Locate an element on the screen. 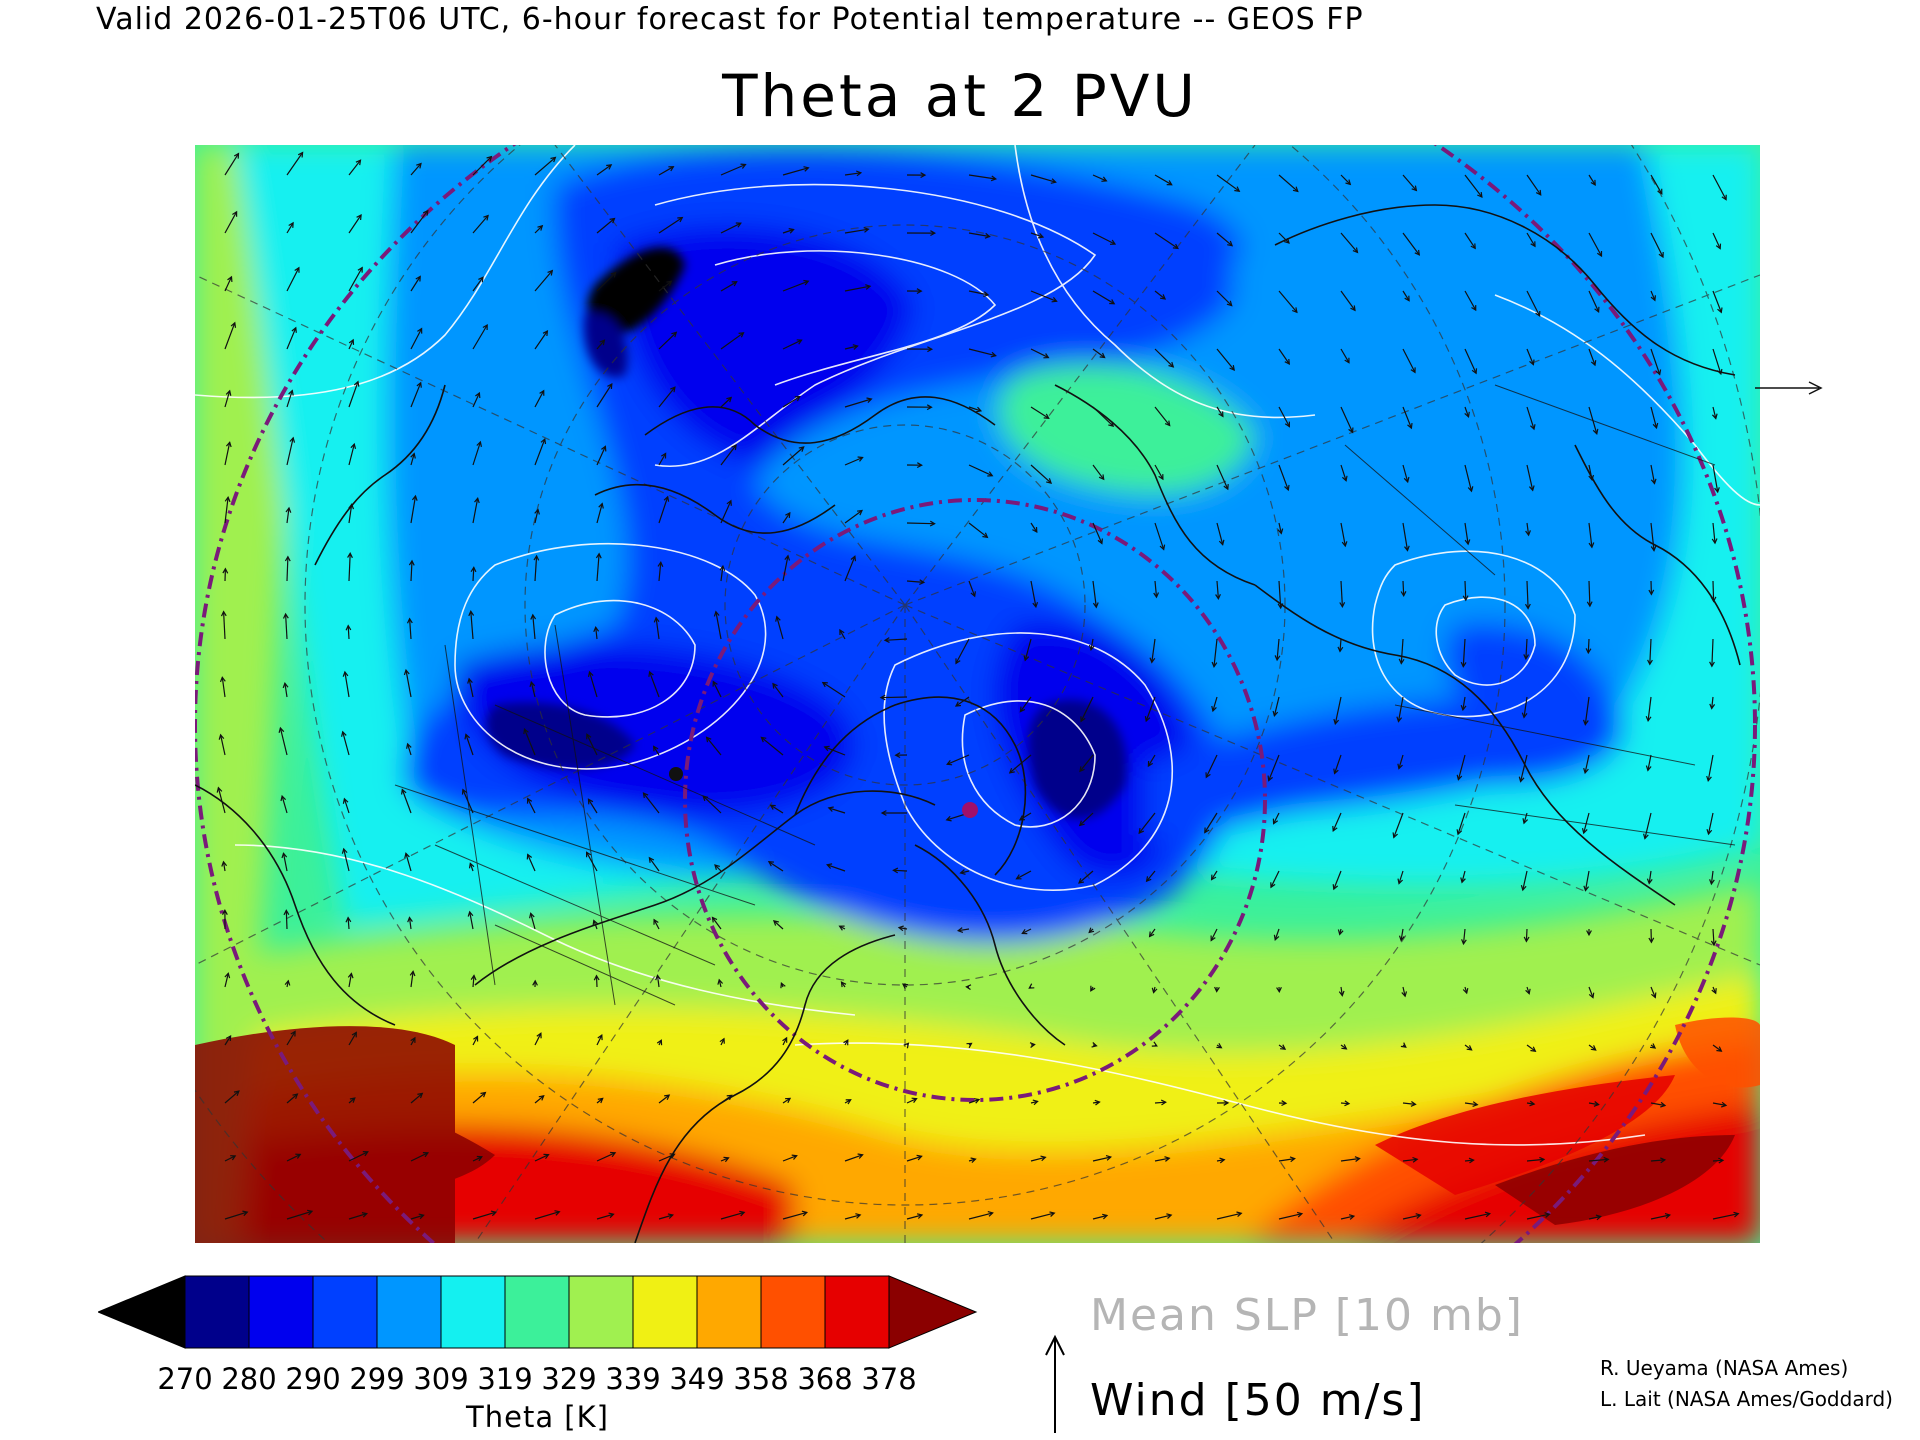  tropic-ring-inner is located at coordinates (975, 800).